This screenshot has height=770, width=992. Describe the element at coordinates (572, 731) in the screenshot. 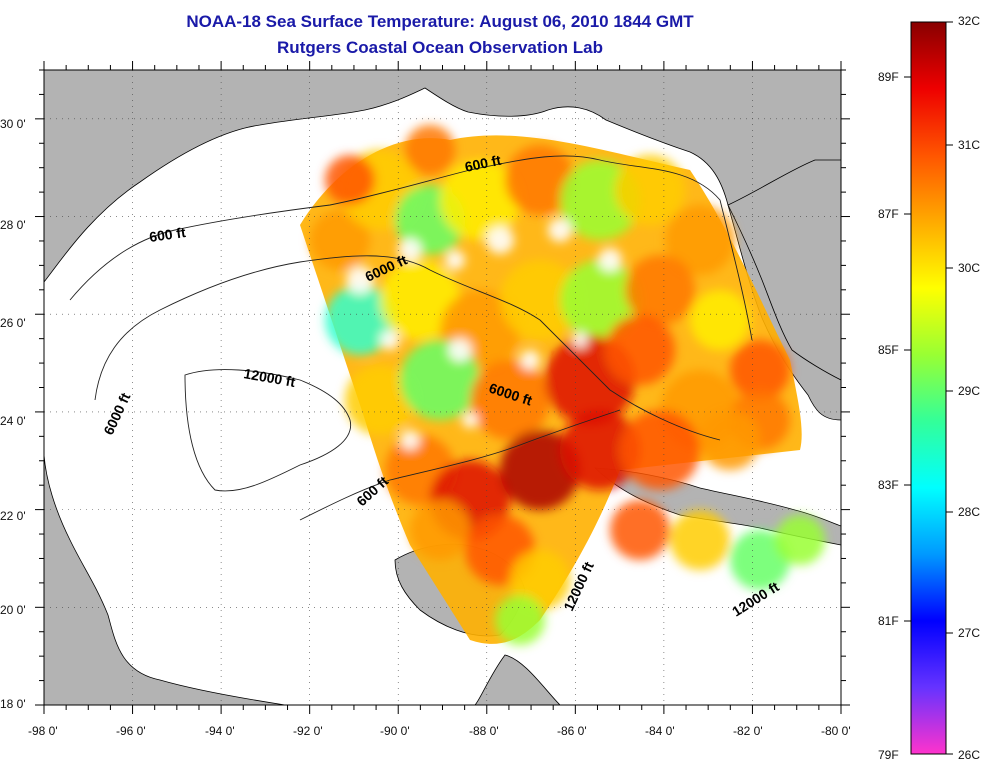

I see `lon-label: -86 0'` at that location.